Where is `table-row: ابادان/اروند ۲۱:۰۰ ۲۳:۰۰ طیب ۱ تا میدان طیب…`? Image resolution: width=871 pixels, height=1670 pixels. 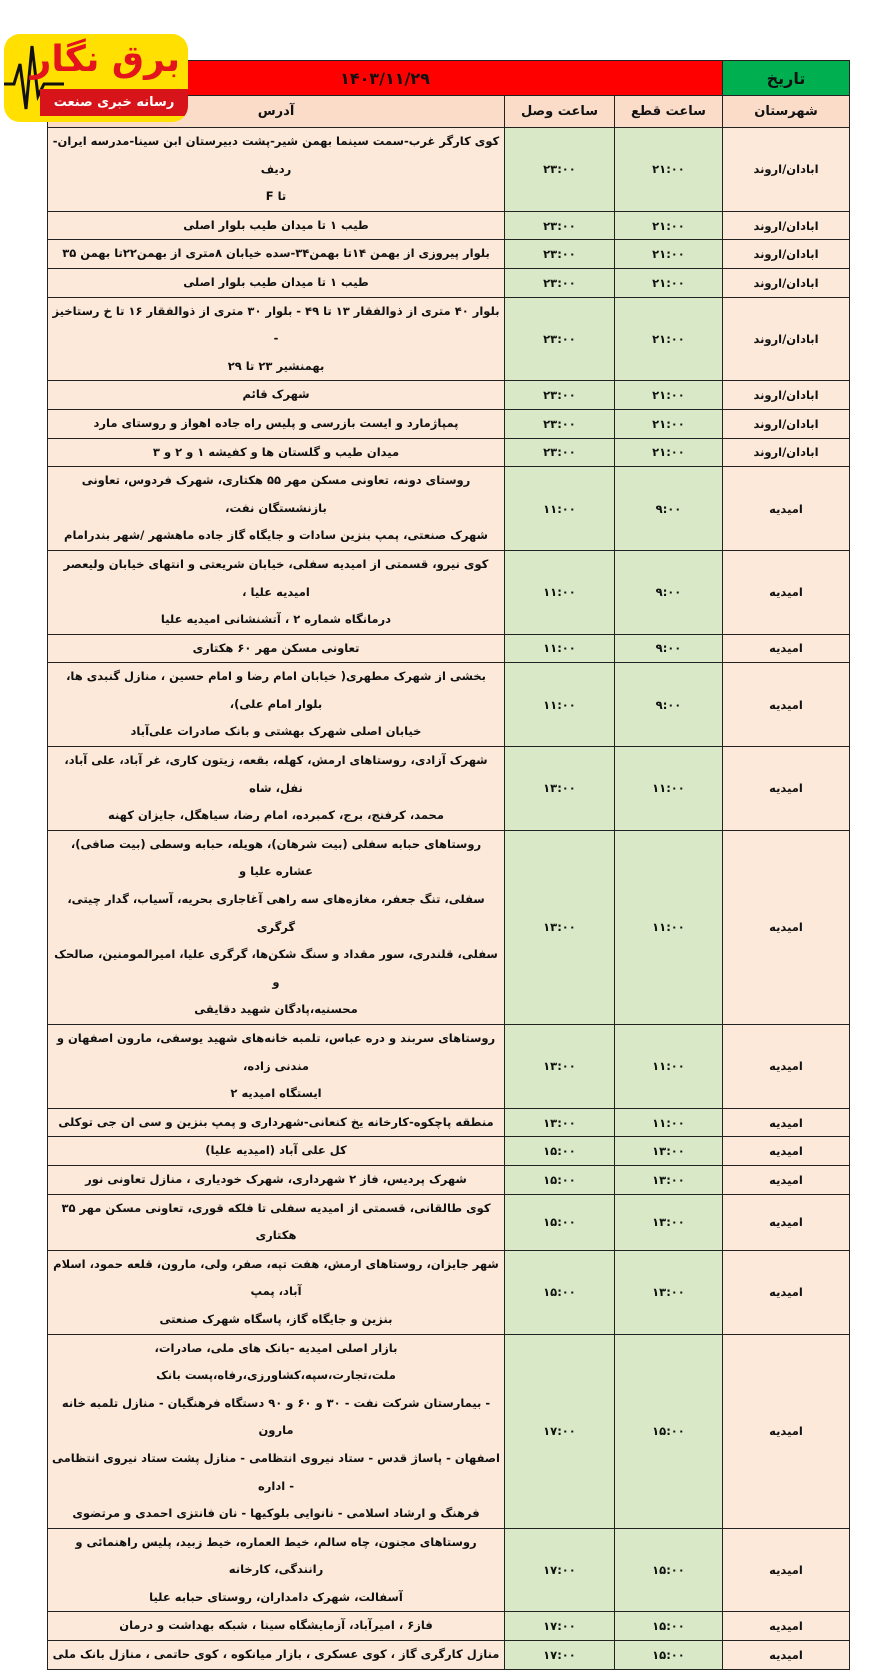
table-row: ابادان/اروند ۲۱:۰۰ ۲۳:۰۰ طیب ۱ تا میدان طیب… is located at coordinates (448, 282).